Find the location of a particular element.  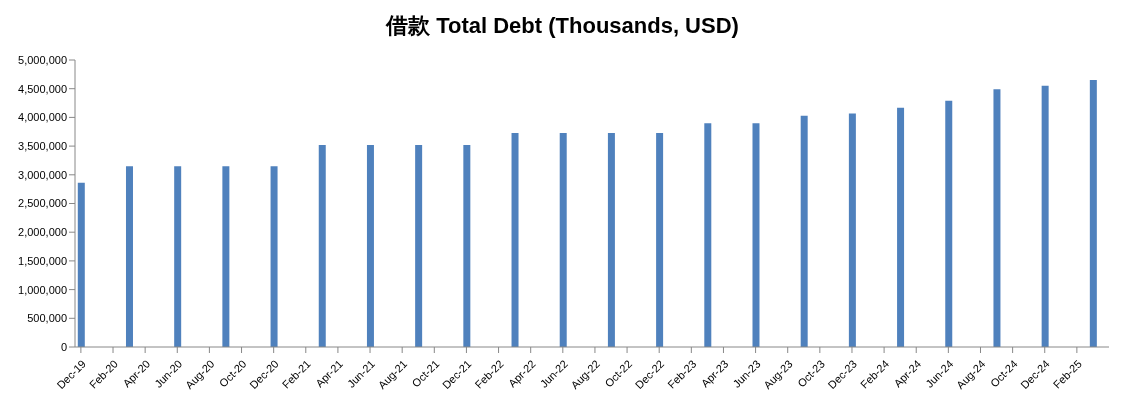

y-tick-label: 2,500,000 is located at coordinates (42, 203).